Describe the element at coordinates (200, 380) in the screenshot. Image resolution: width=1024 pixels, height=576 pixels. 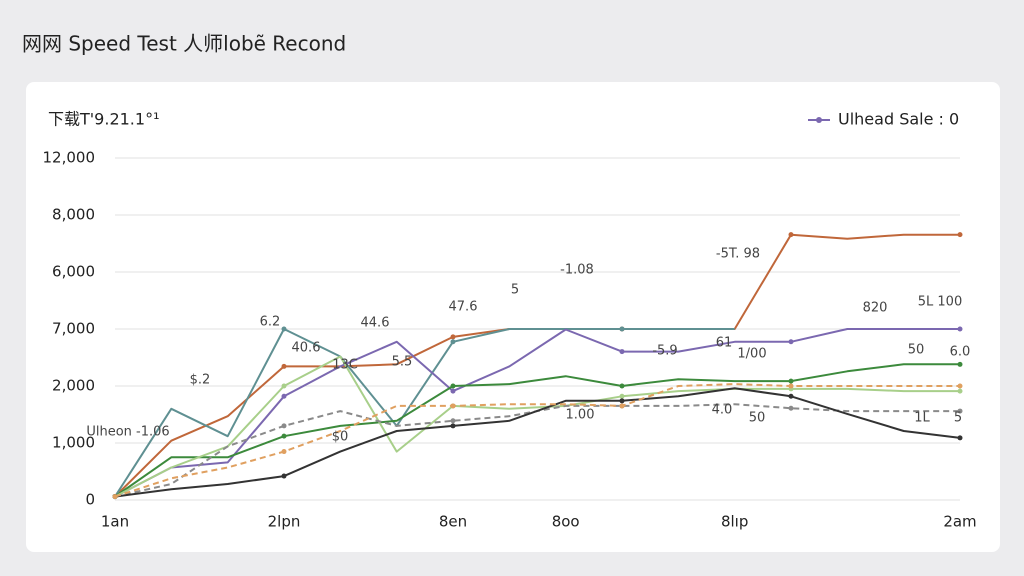
I see `annotation: $.2` at that location.